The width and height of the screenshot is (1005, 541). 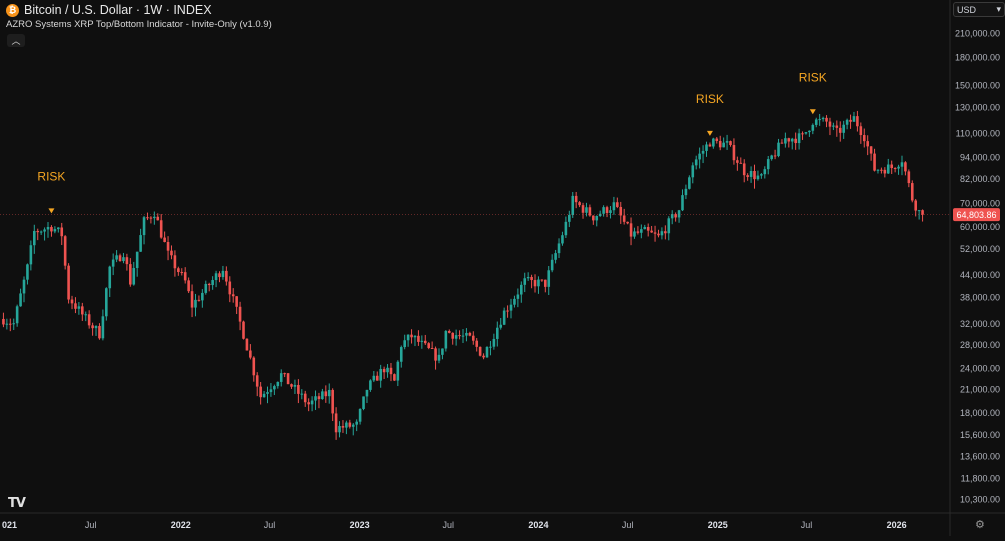 I want to click on time-tick-label: 2022, so click(x=181, y=525).